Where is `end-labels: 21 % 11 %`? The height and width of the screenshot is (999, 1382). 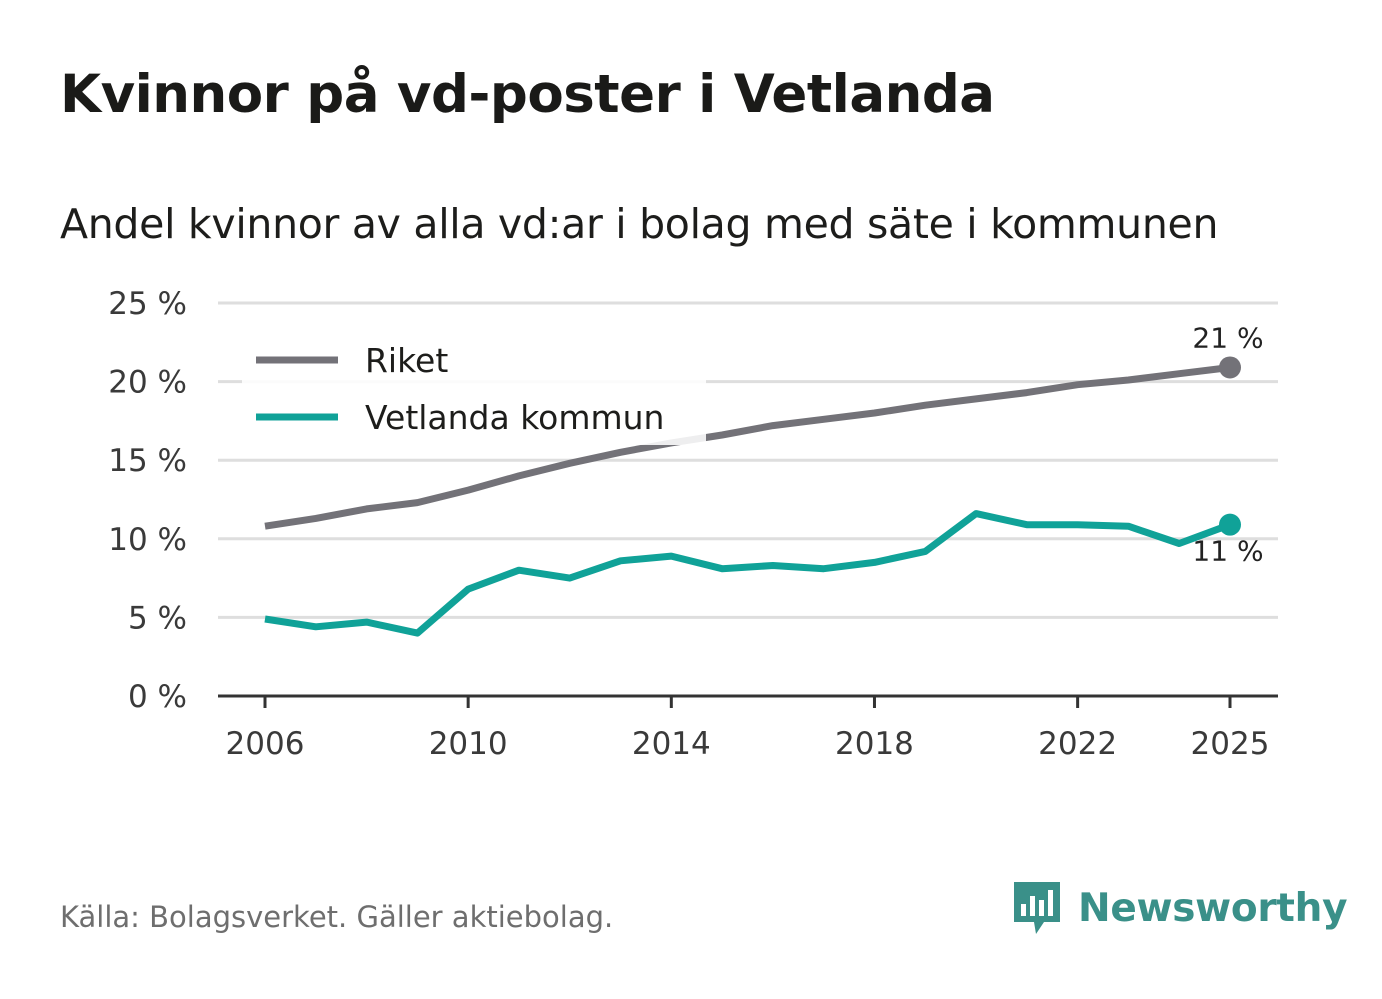
end-labels: 21 % 11 % is located at coordinates (1227, 444).